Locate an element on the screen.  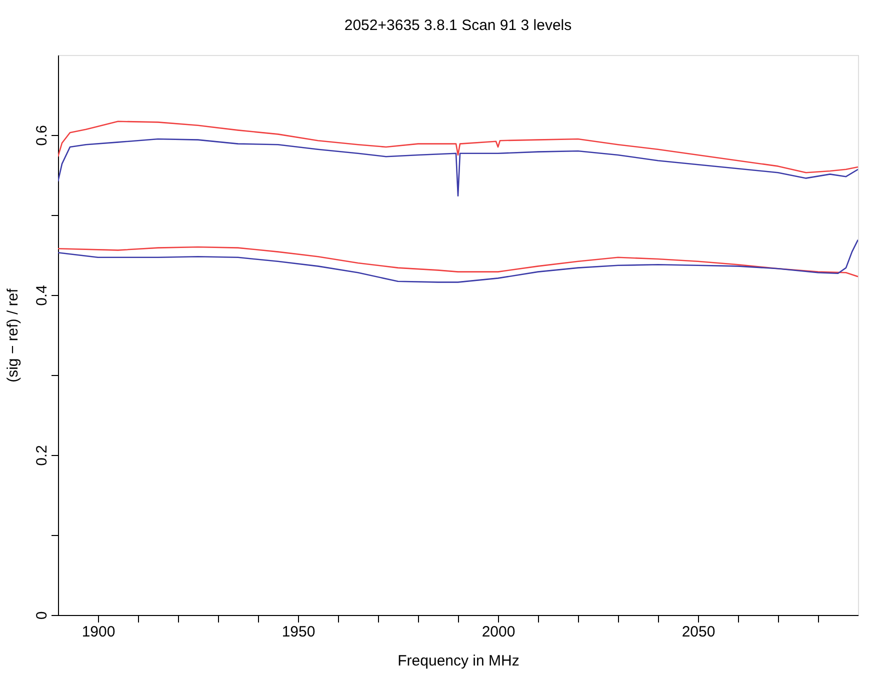
y-tick-label: 0.2 is located at coordinates (42, 455).